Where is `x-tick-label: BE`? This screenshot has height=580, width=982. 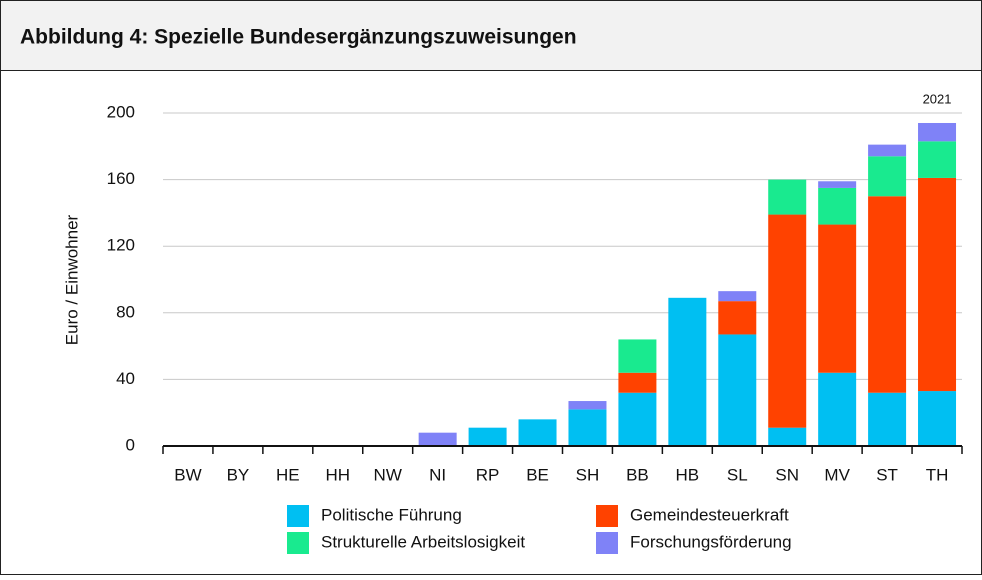
x-tick-label: BE is located at coordinates (537, 474).